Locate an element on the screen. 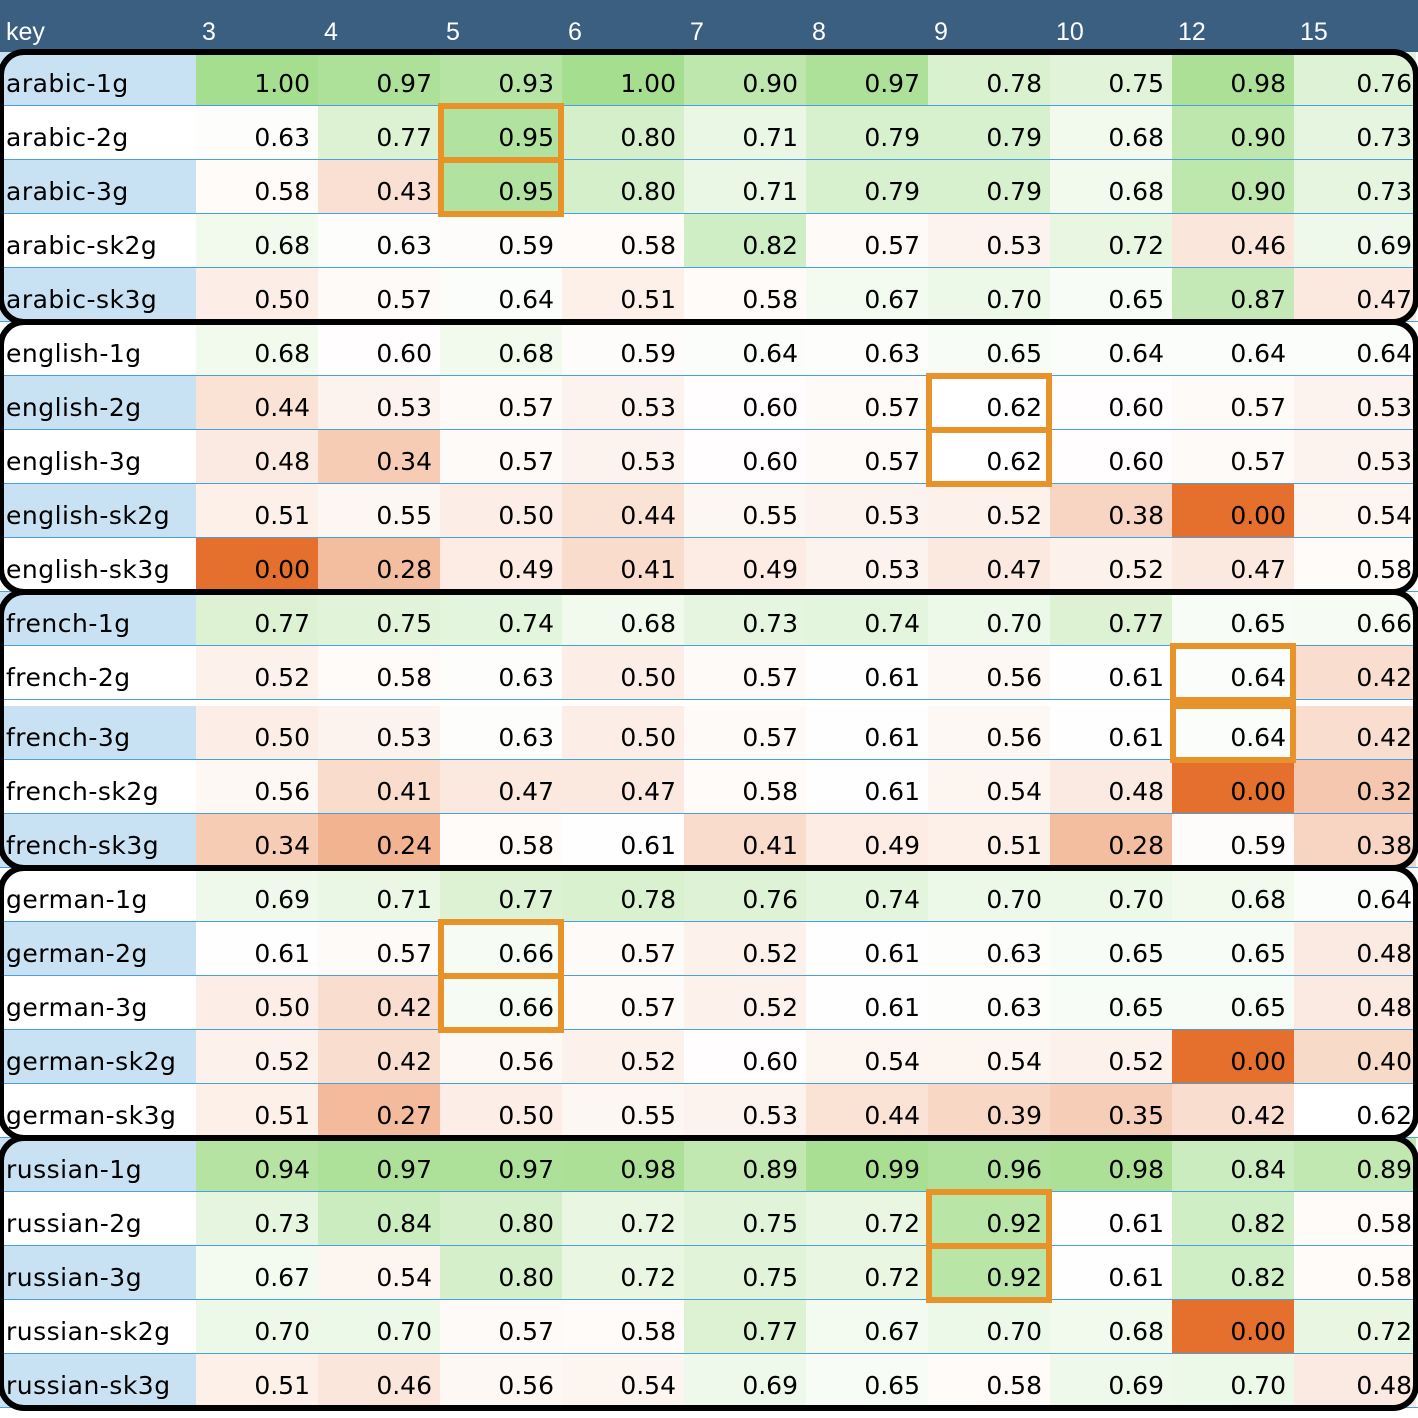 The height and width of the screenshot is (1418, 1418). heatmap-cell: 0.42 is located at coordinates (379, 1057).